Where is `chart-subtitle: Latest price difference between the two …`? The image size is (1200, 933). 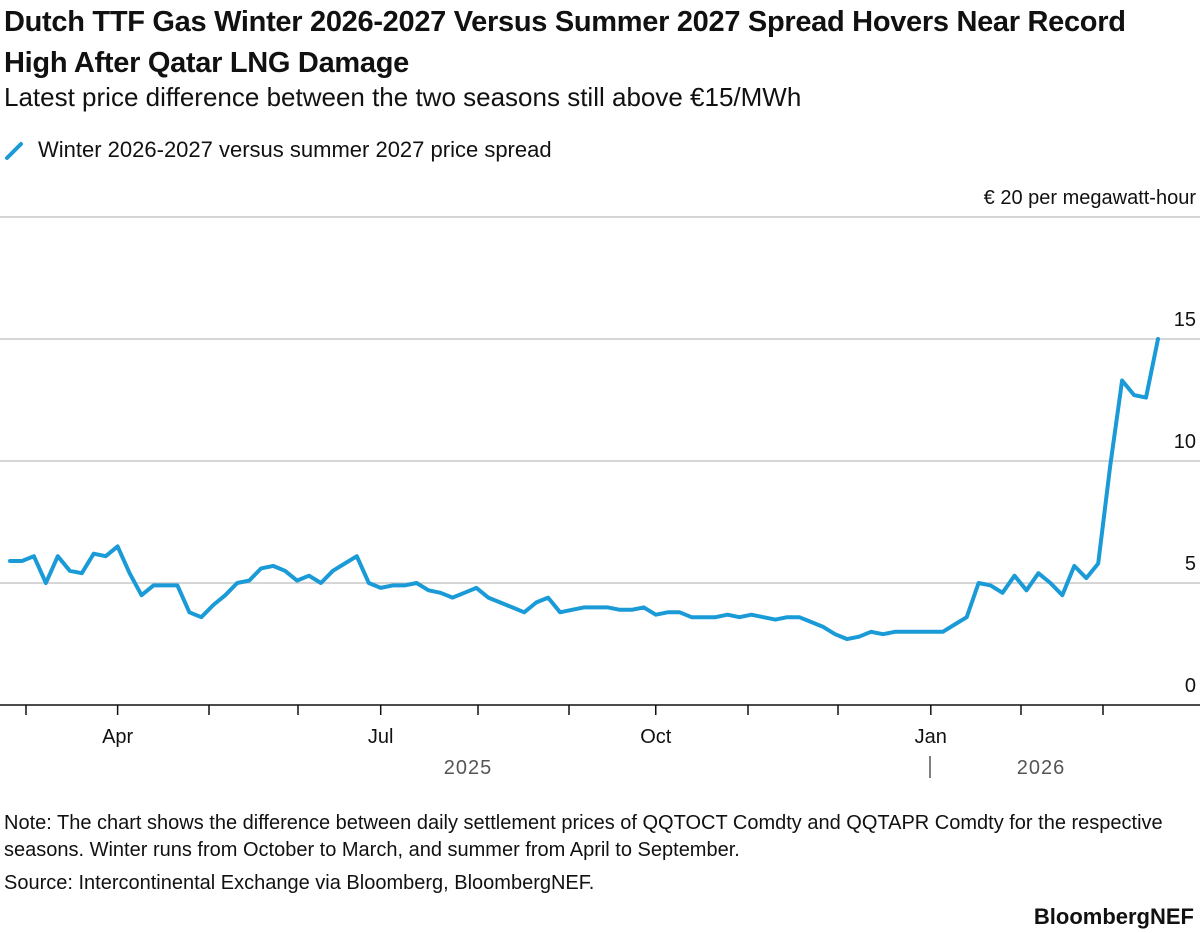
chart-subtitle: Latest price difference between the two … is located at coordinates (403, 97).